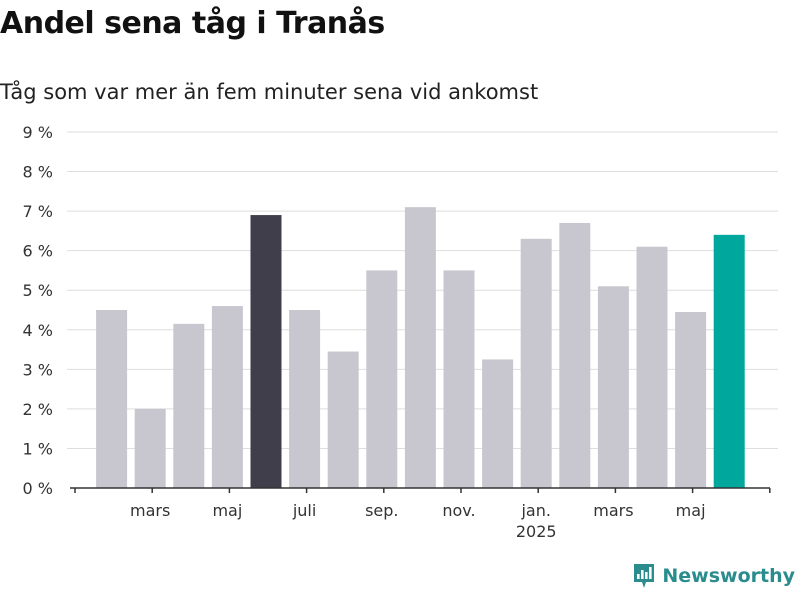  Describe the element at coordinates (192, 23) in the screenshot. I see `chart-title: Andel sena tåg i Tranås` at that location.